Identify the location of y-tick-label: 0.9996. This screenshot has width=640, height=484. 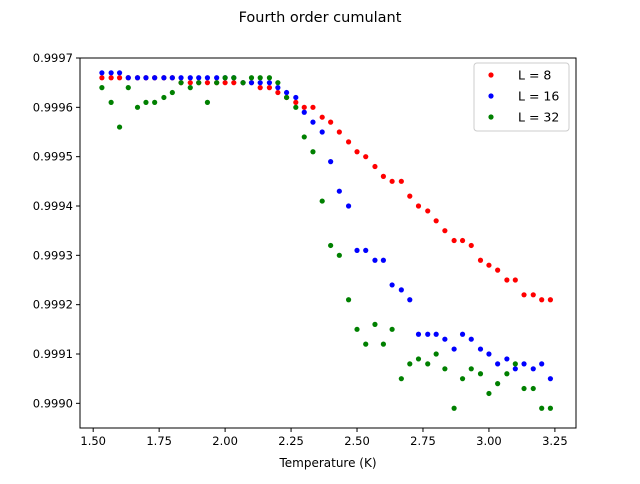
(53, 107).